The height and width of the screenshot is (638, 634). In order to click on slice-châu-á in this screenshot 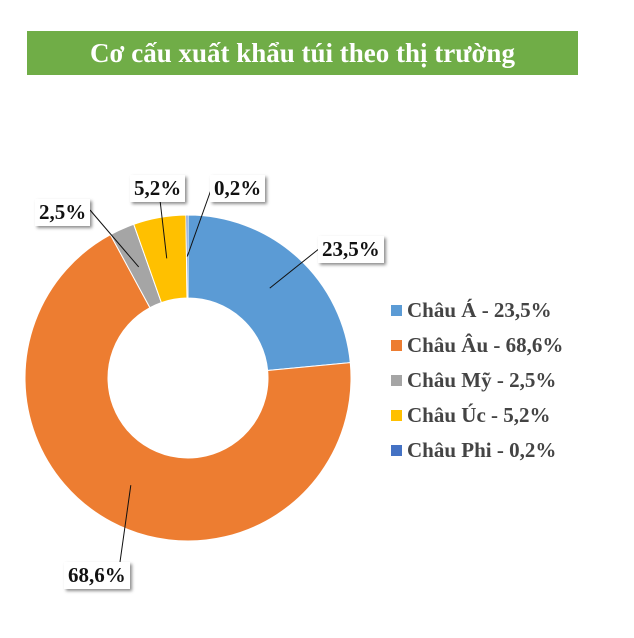, I will do `click(269, 293)`.